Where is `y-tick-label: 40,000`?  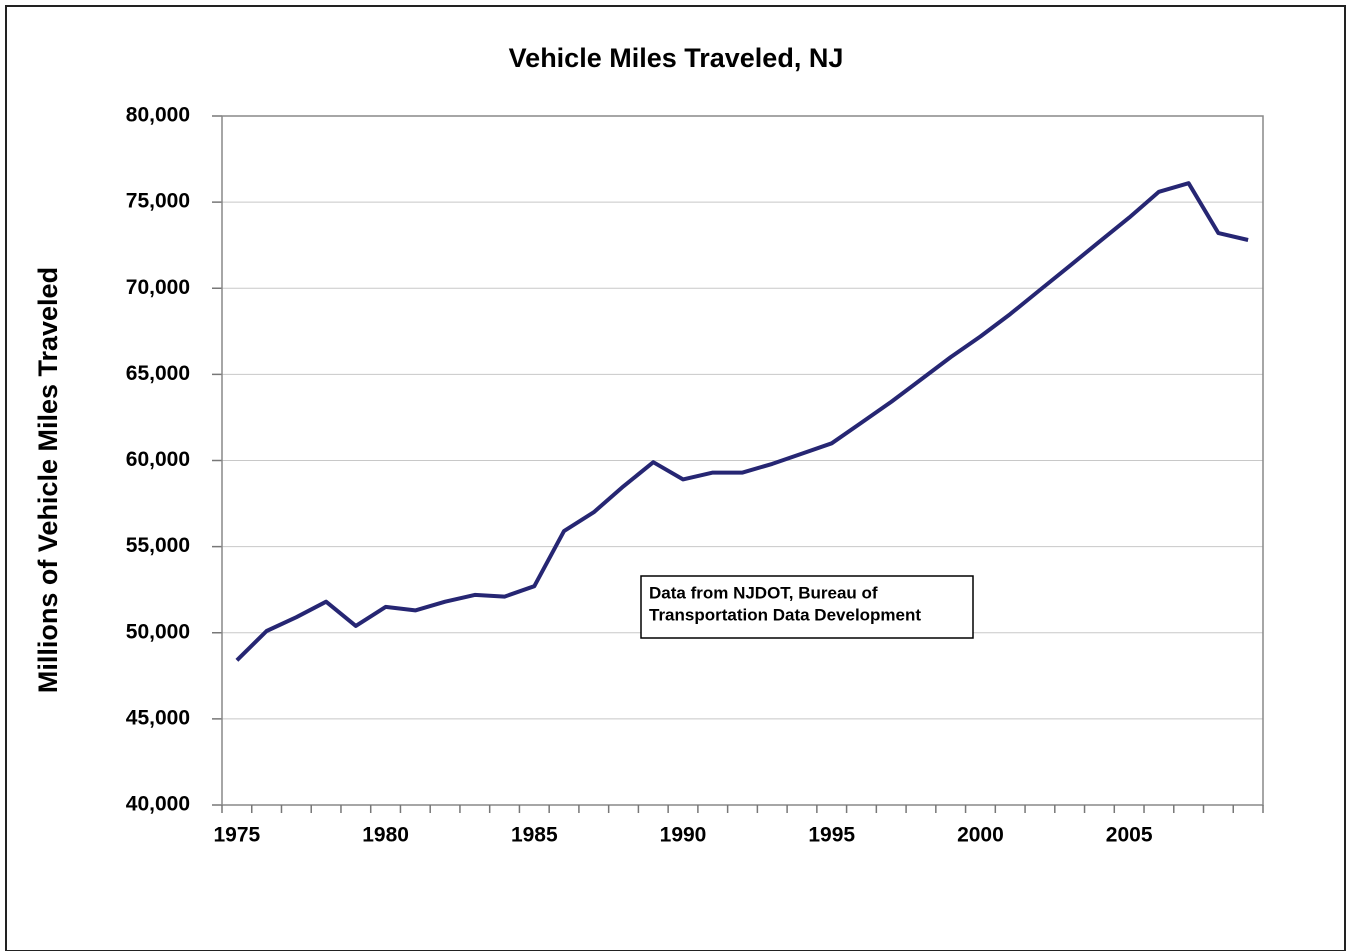
y-tick-label: 40,000 is located at coordinates (158, 804).